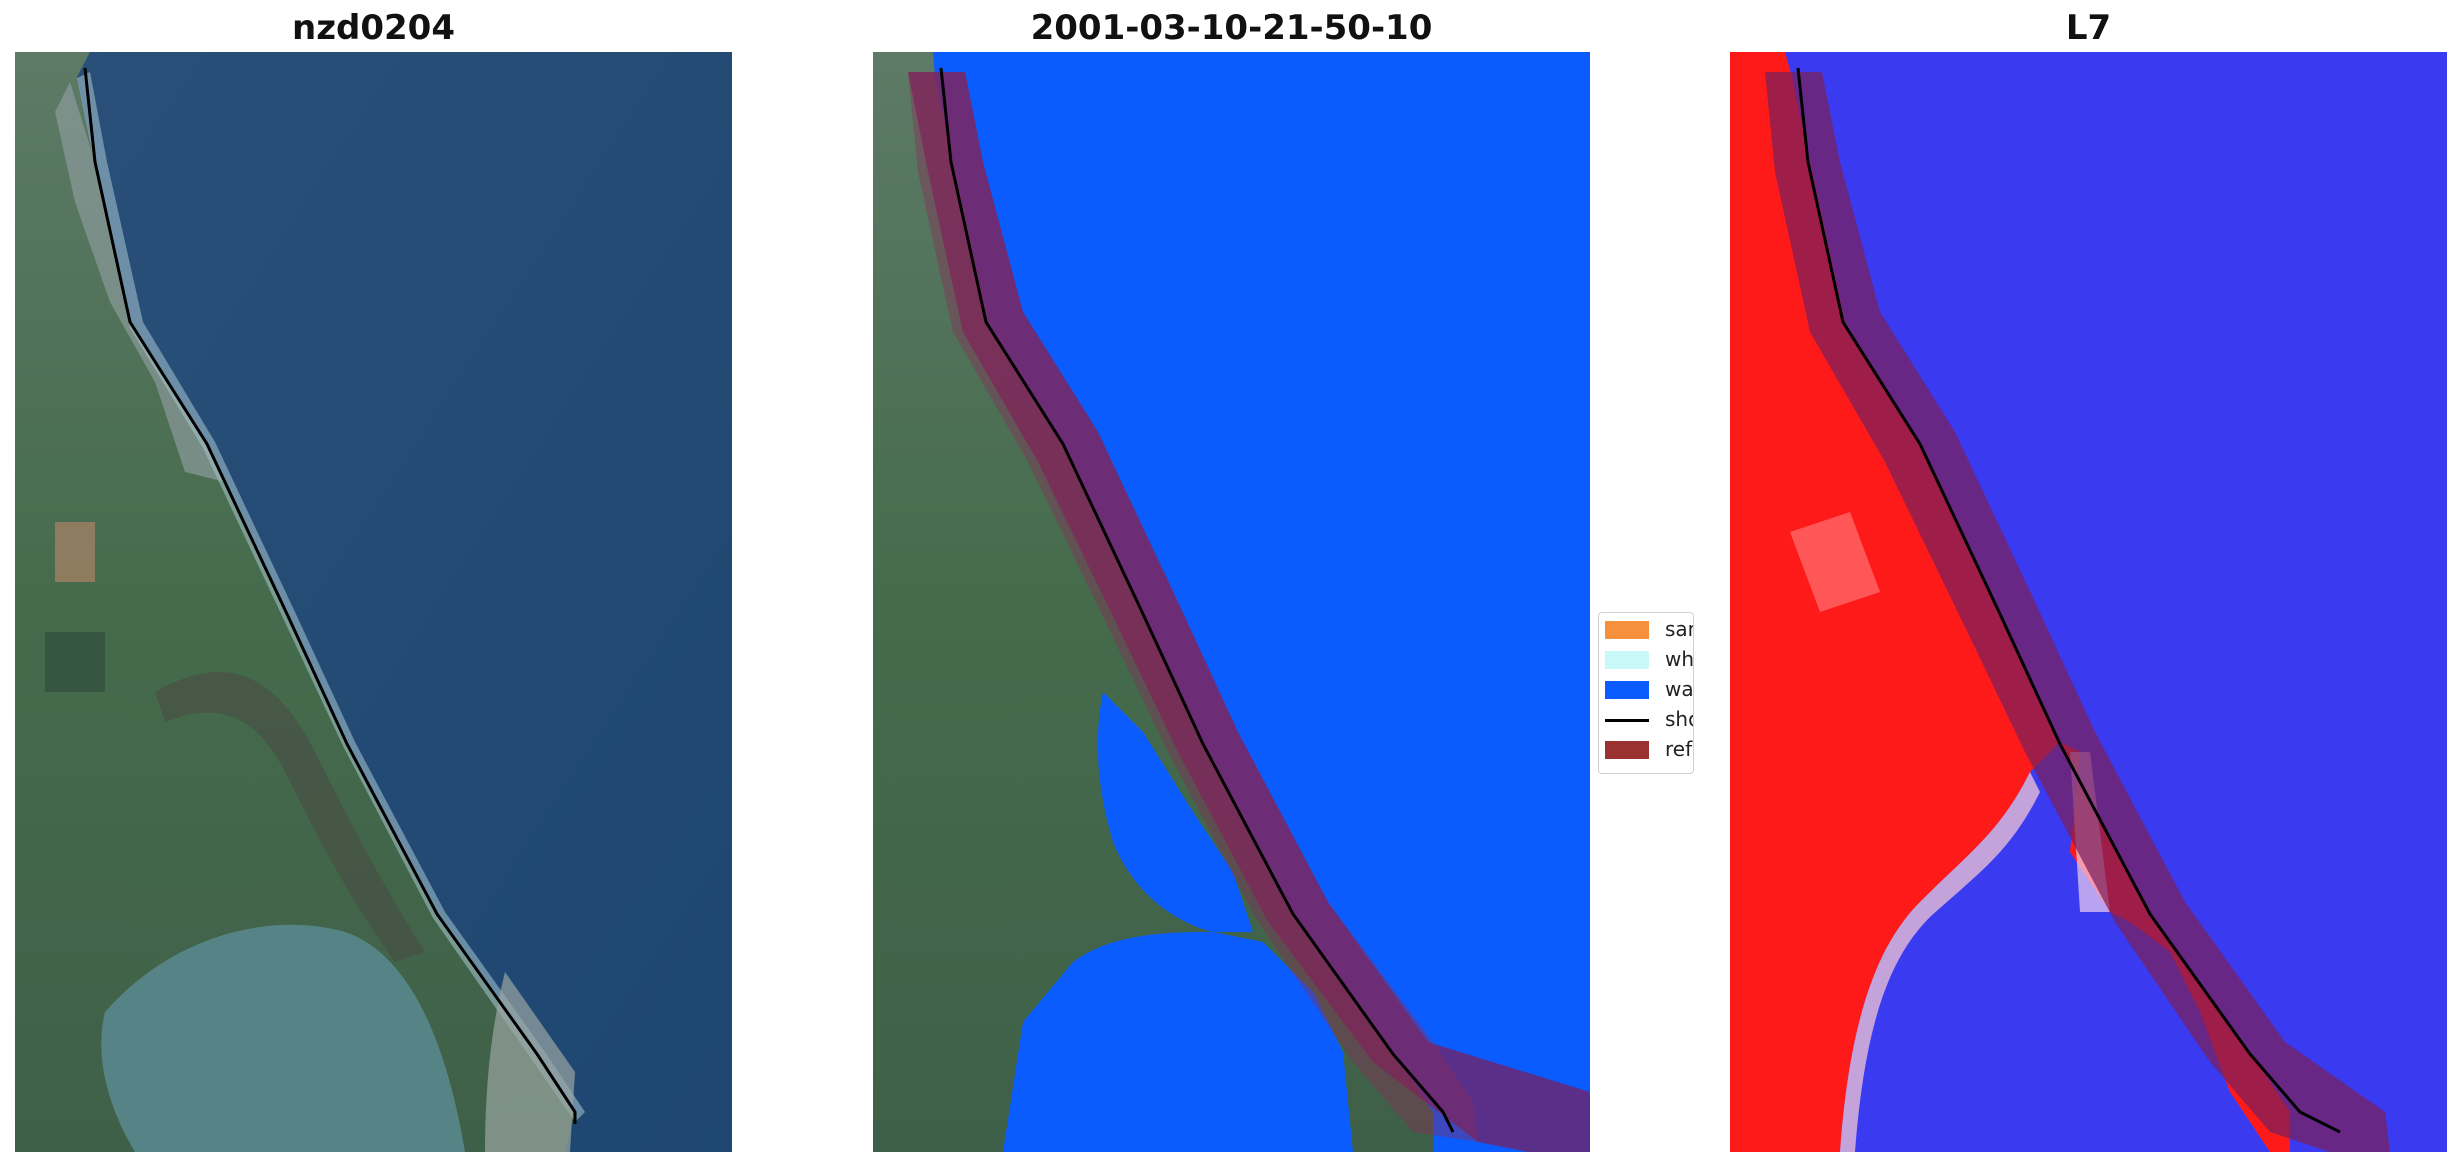  What do you see at coordinates (1627, 750) in the screenshot?
I see `legend-swatch-reference` at bounding box center [1627, 750].